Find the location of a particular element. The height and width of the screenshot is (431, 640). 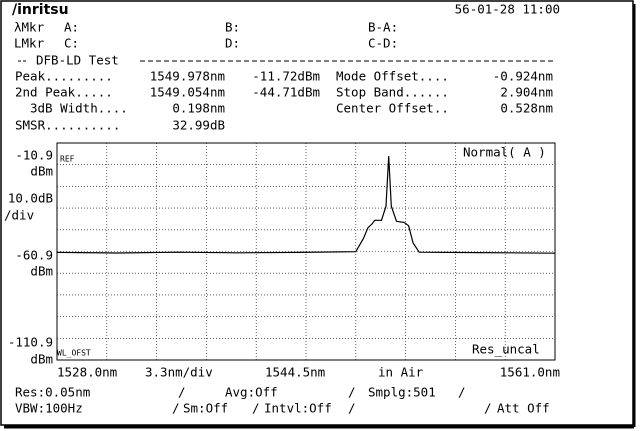

datetime: 56-01-28 11:00 is located at coordinates (507, 9).